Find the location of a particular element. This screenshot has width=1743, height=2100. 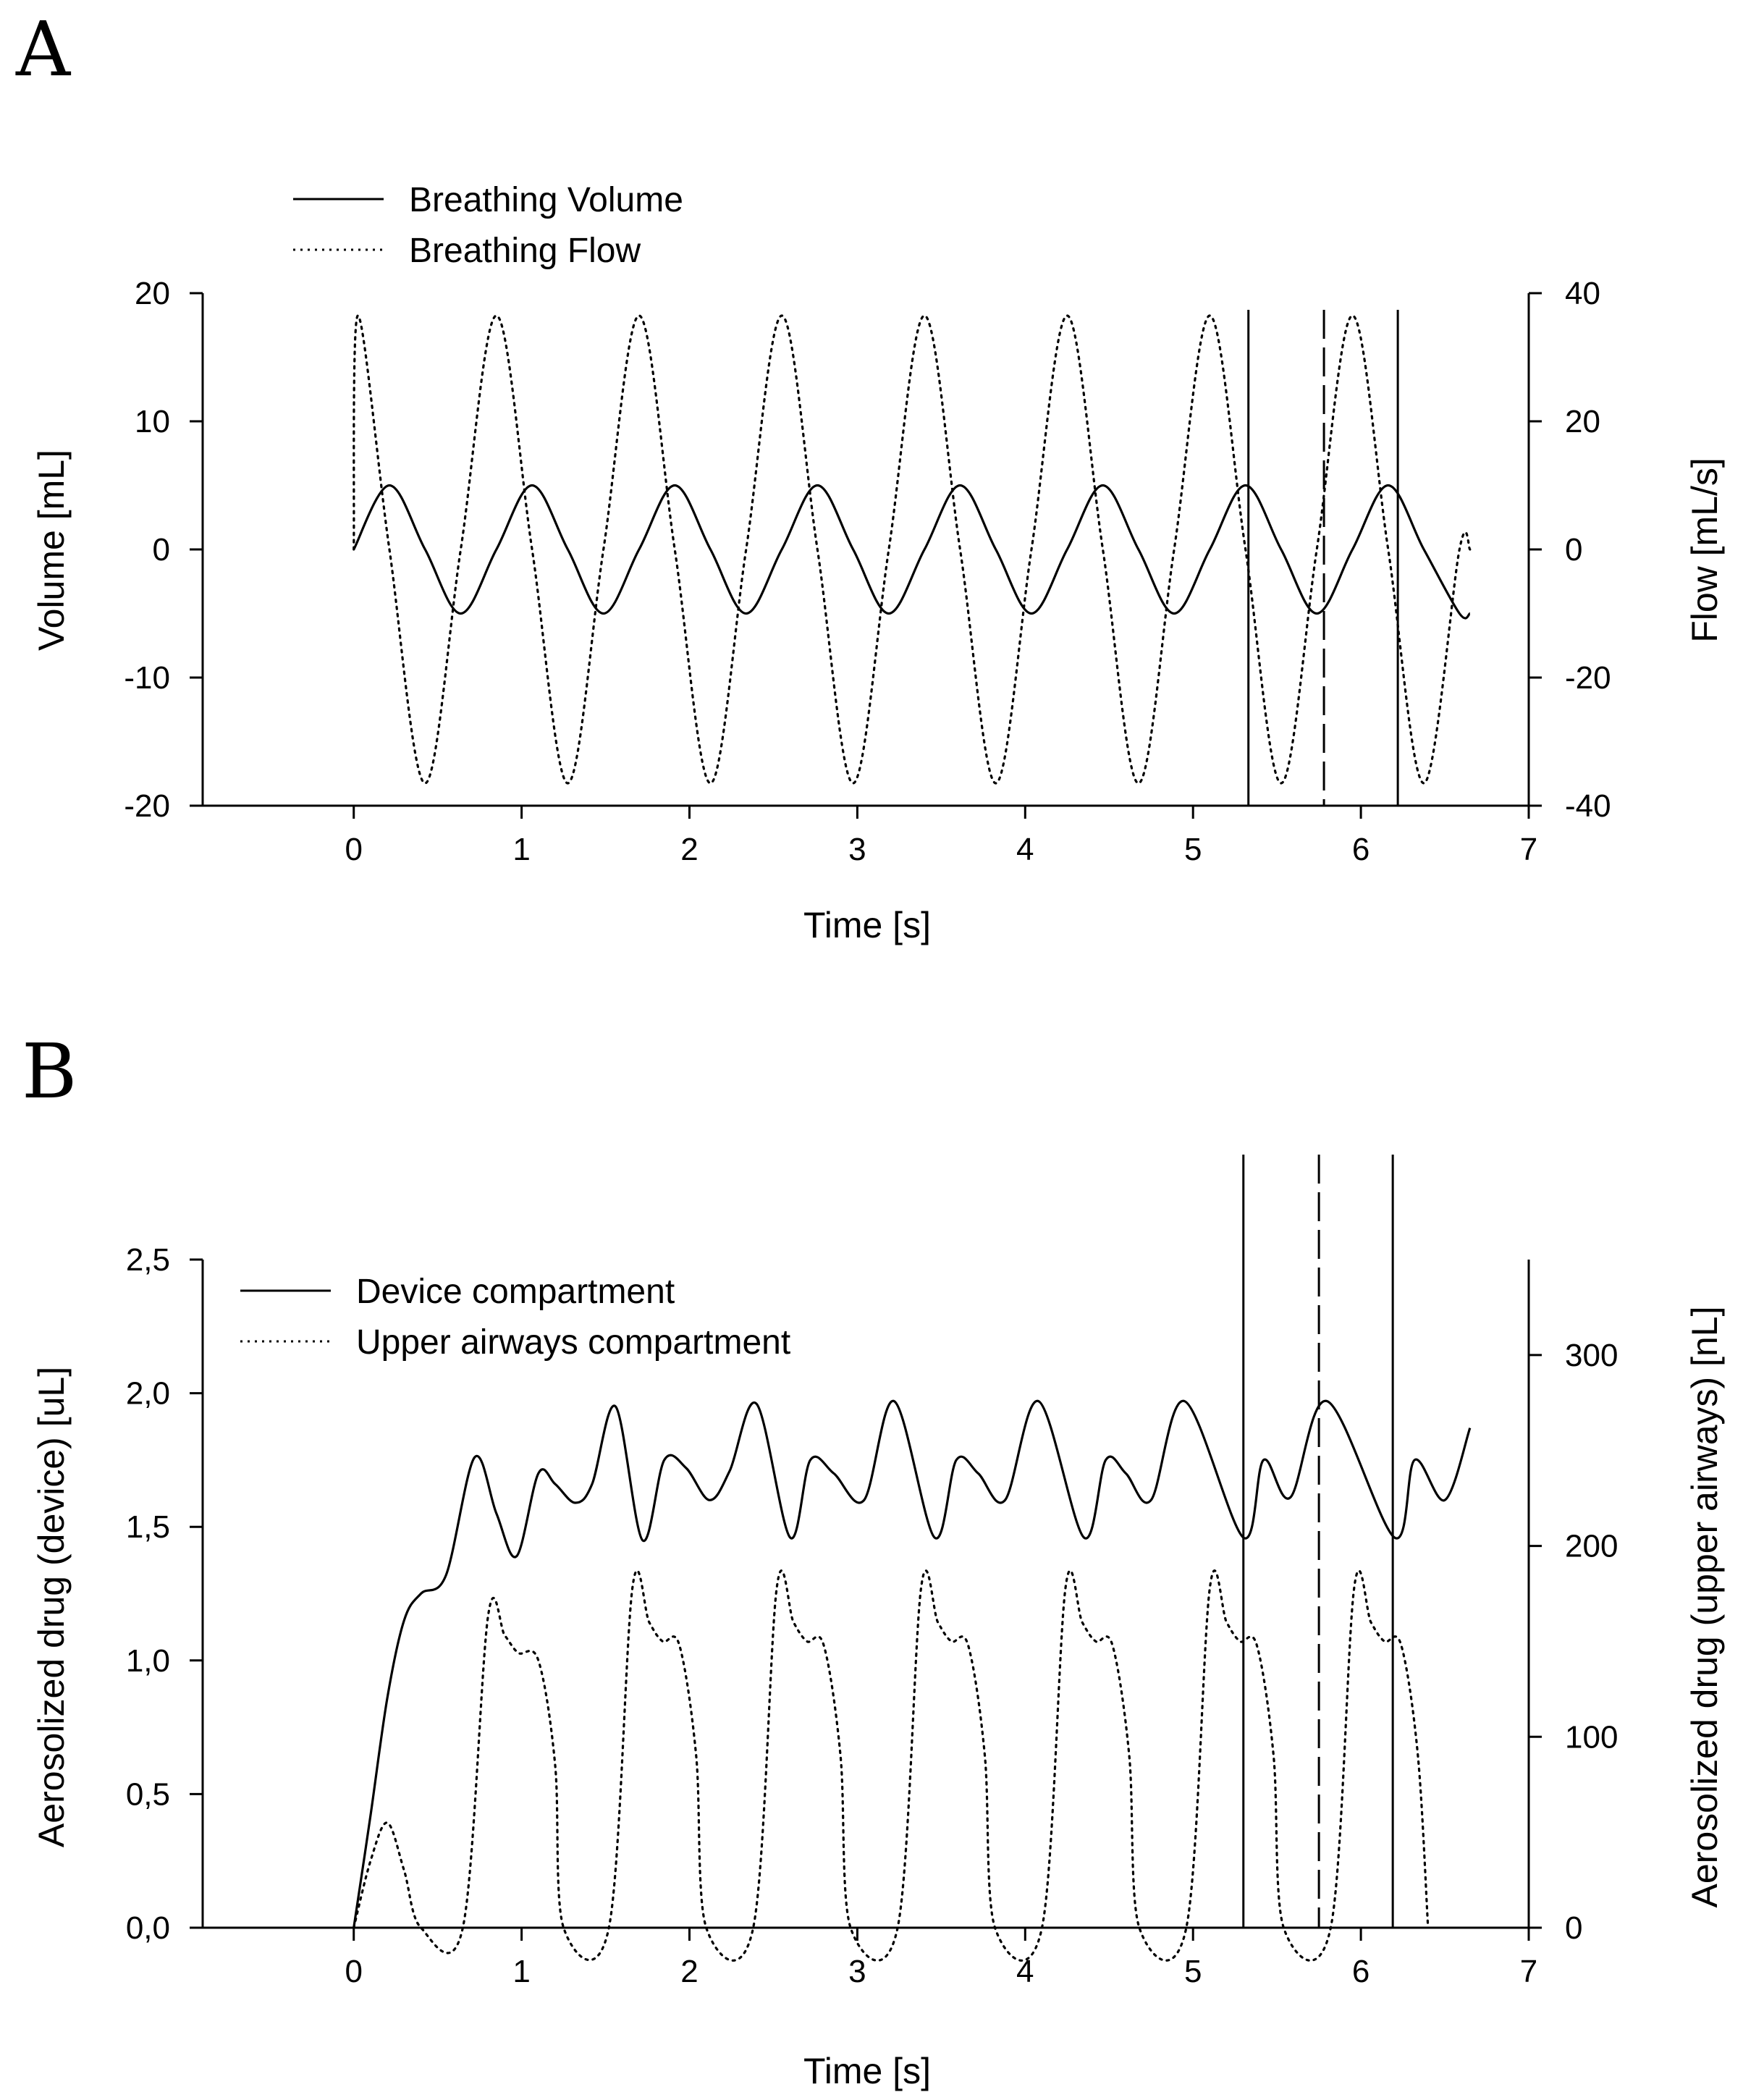

legend-a: Breathing Volume Breathing Flow is located at coordinates (488, 225).